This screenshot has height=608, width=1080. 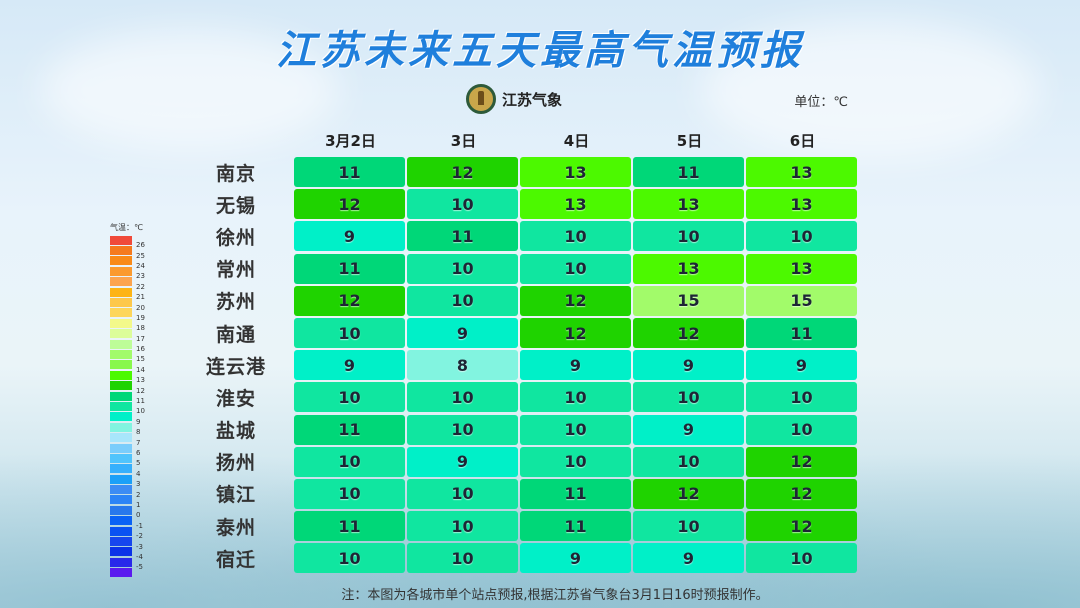 I want to click on legend-item: 22, so click(x=127, y=284).